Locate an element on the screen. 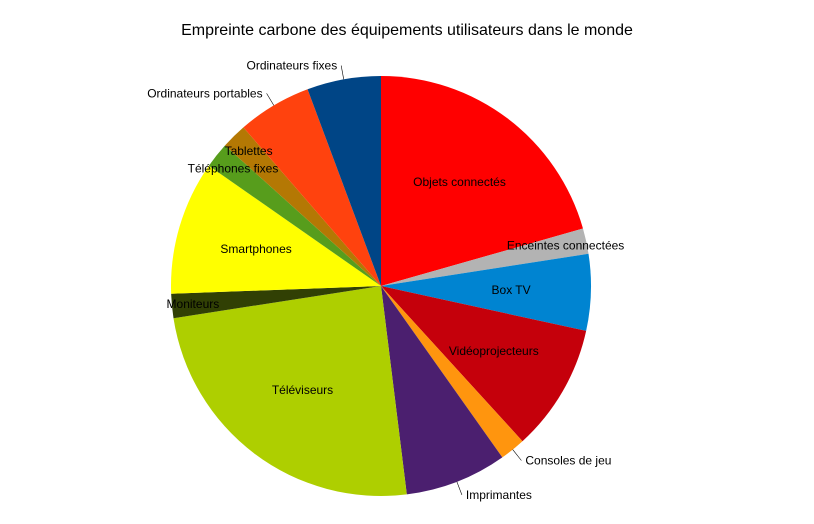 This screenshot has width=814, height=524. slice-label-box-tv: Box TV is located at coordinates (511, 290).